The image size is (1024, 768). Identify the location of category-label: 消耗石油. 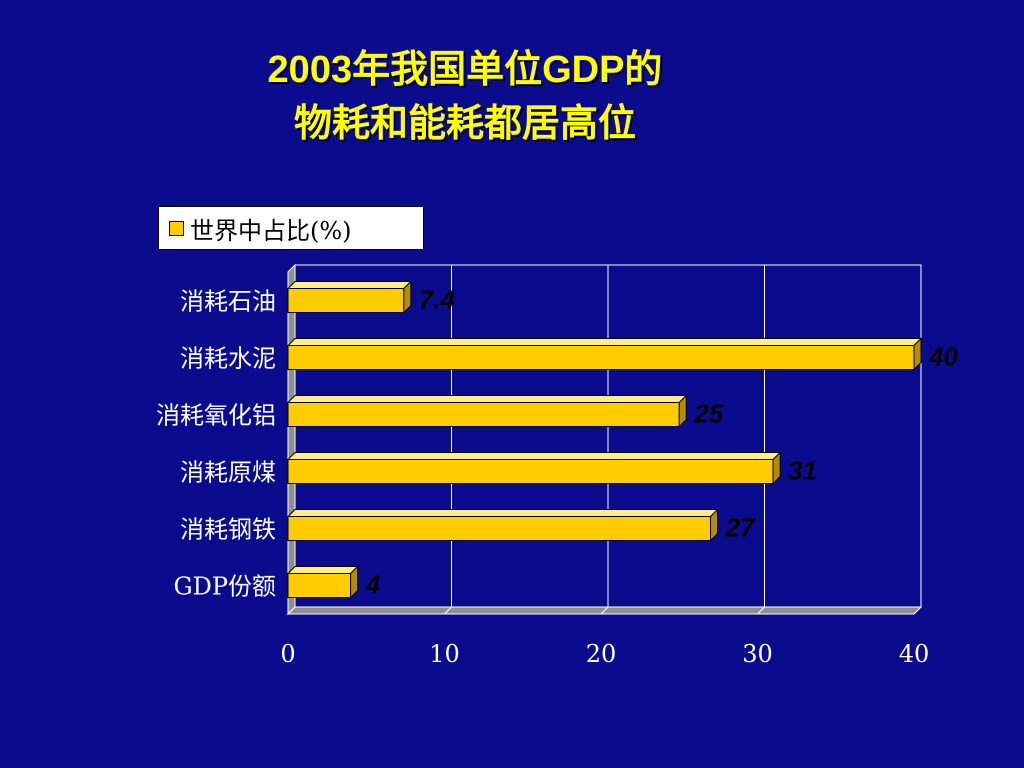
(228, 302).